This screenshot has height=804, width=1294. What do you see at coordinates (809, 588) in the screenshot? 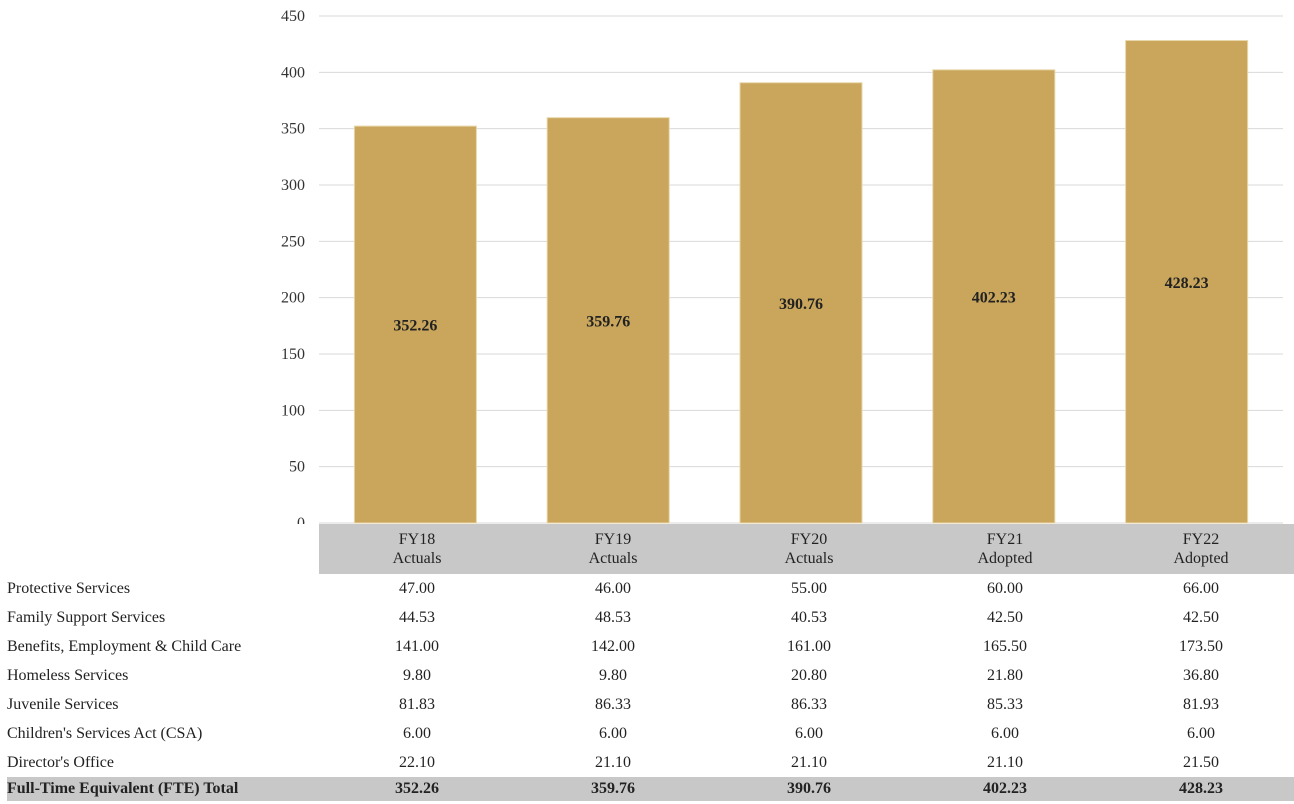
I see `cell-value: 55.00` at bounding box center [809, 588].